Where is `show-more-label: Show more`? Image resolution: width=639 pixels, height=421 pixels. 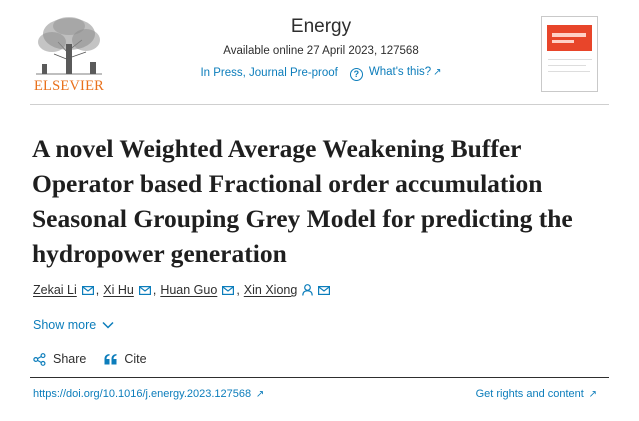 show-more-label: Show more is located at coordinates (65, 325).